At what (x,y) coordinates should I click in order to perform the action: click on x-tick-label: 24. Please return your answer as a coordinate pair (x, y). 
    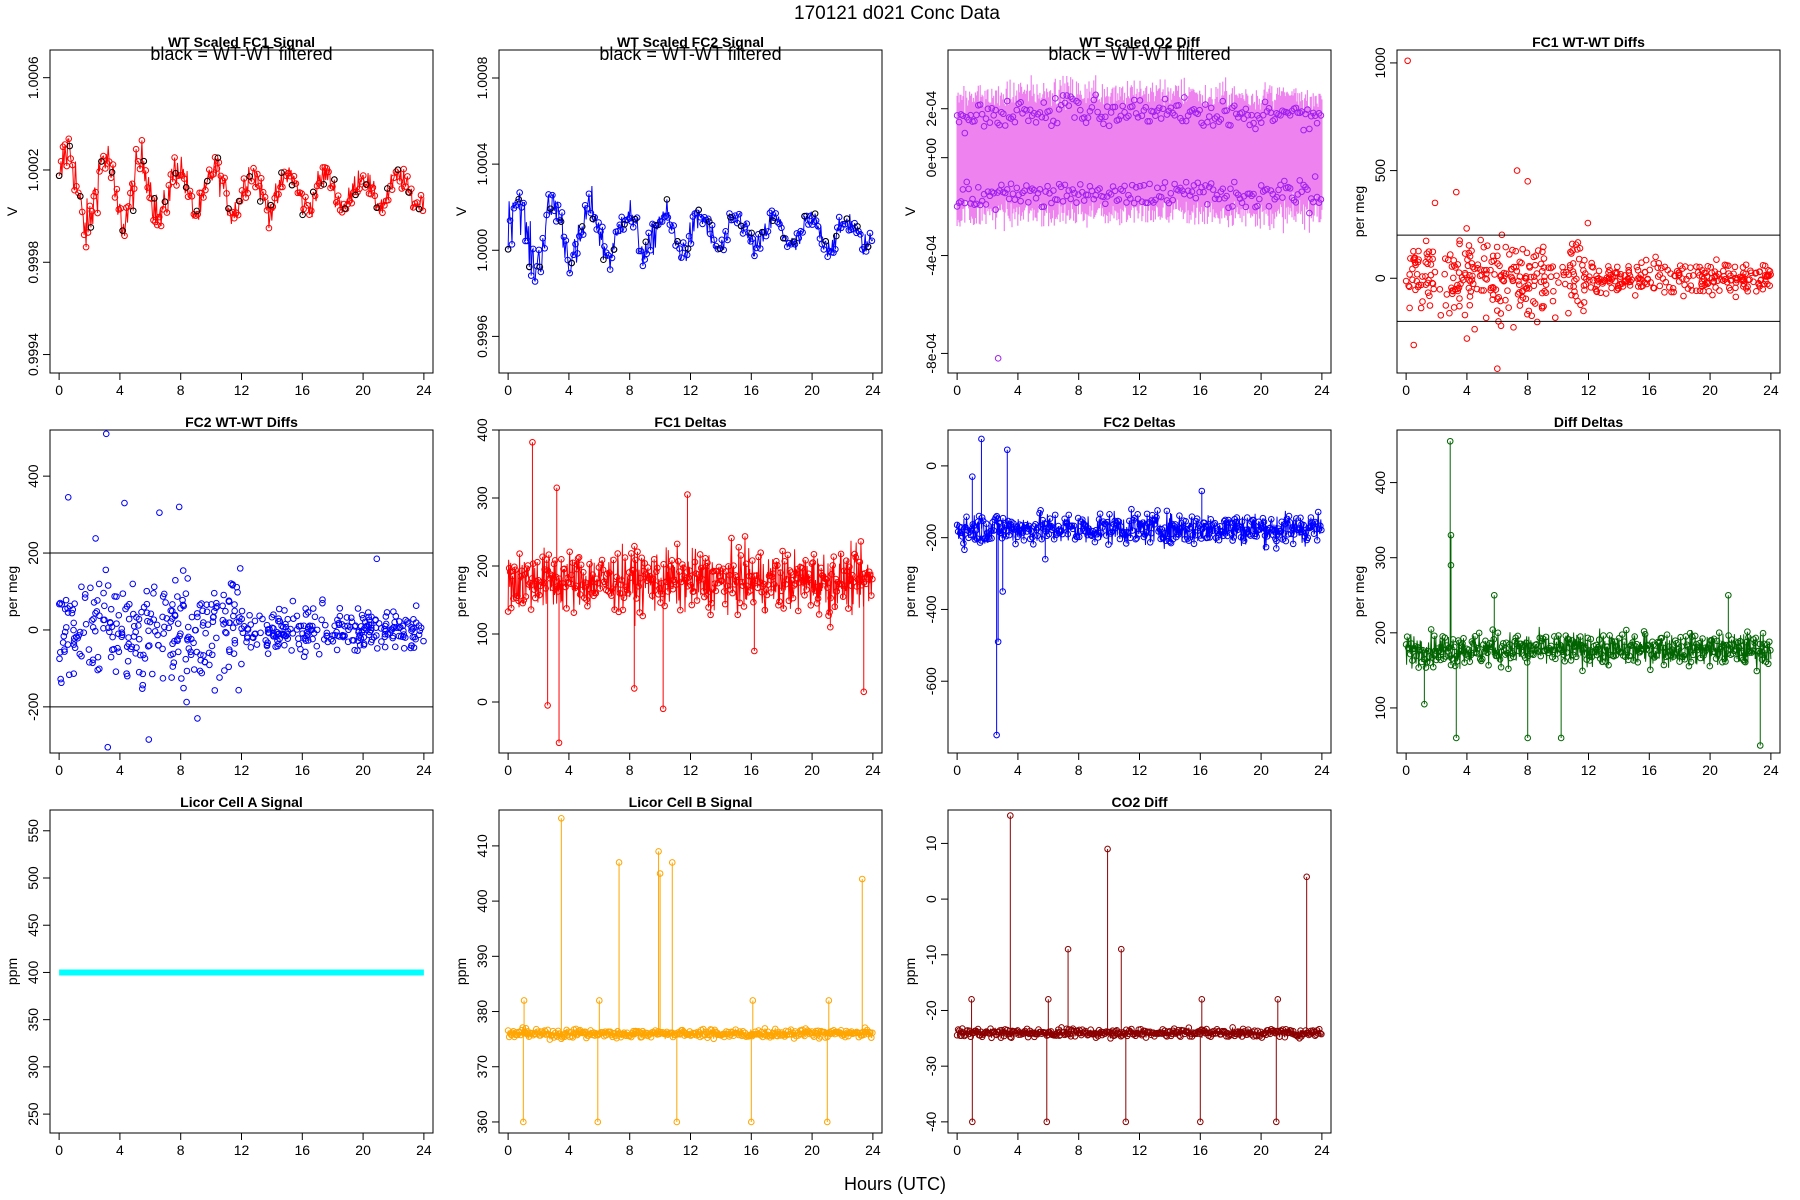
    Looking at the image, I should click on (873, 390).